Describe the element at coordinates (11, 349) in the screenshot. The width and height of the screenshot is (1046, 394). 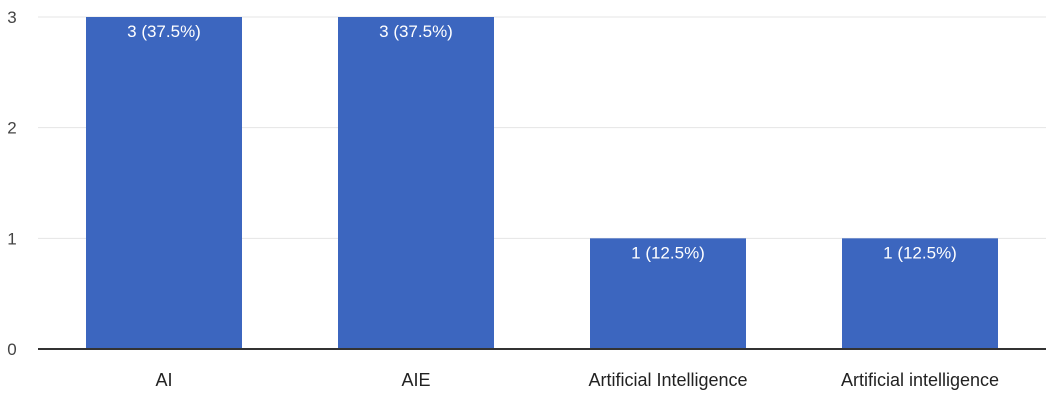
I see `y-tick-label: 0` at that location.